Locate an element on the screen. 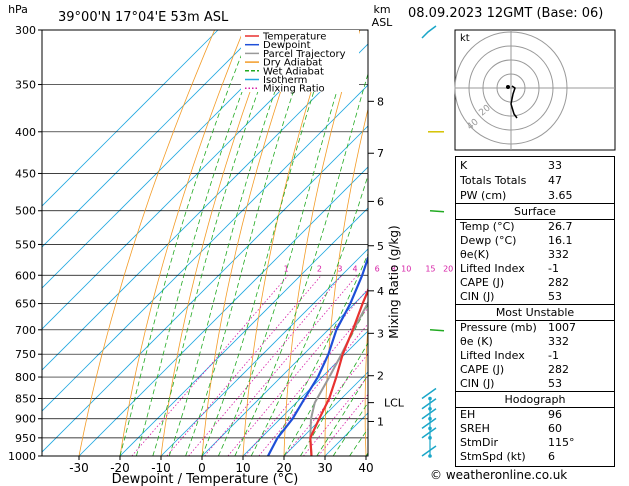 The width and height of the screenshot is (629, 486). dewpoint-line is located at coordinates (317, 355).